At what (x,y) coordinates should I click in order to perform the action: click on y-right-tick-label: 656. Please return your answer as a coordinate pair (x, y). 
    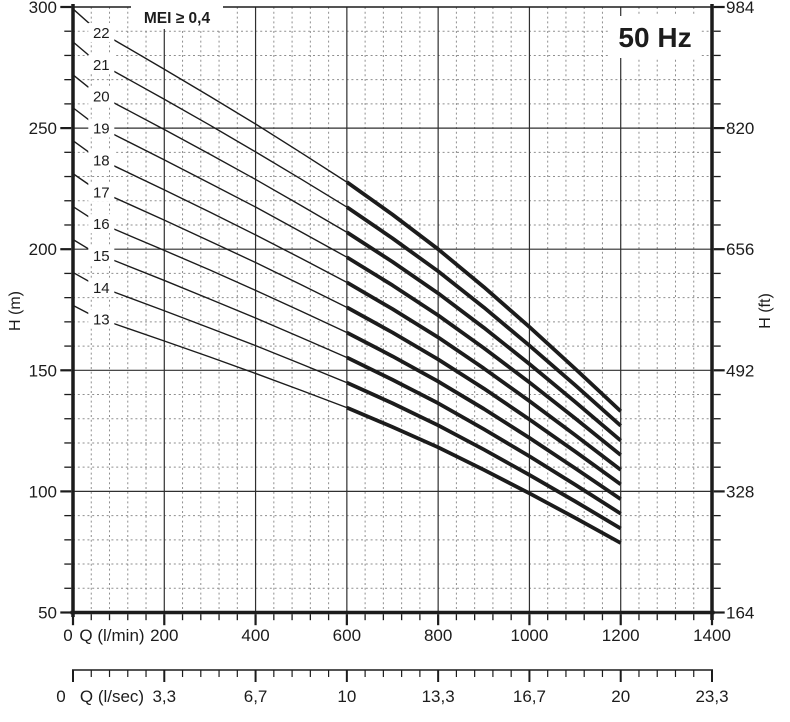
    Looking at the image, I should click on (740, 249).